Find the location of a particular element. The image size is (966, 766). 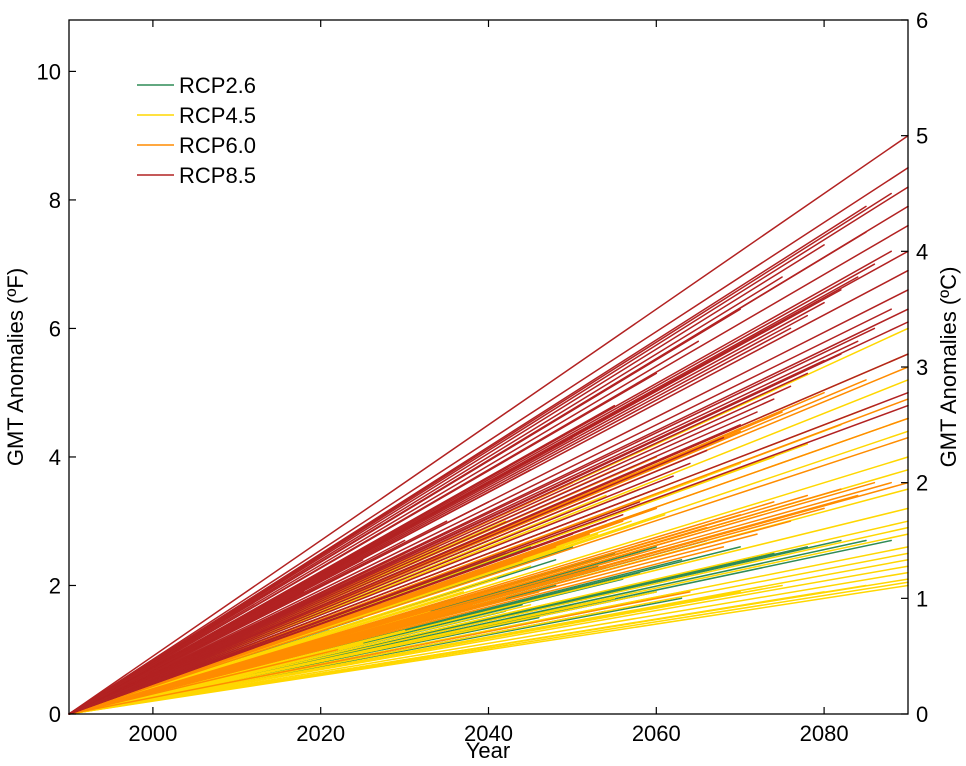

y-axis-title-left: GMT Anomalies (ºF) is located at coordinates (15, 367).